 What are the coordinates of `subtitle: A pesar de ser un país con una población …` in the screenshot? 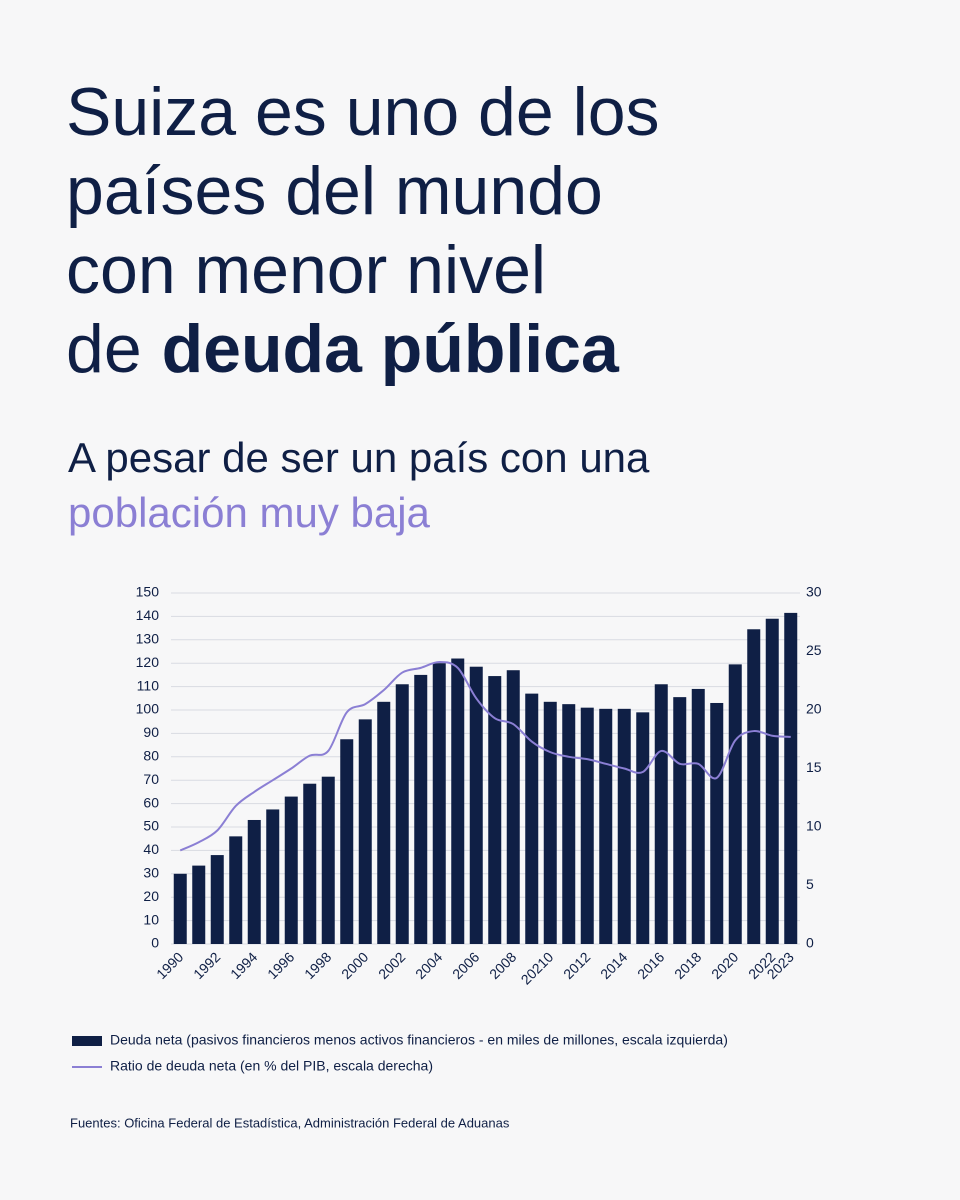 It's located at (359, 485).